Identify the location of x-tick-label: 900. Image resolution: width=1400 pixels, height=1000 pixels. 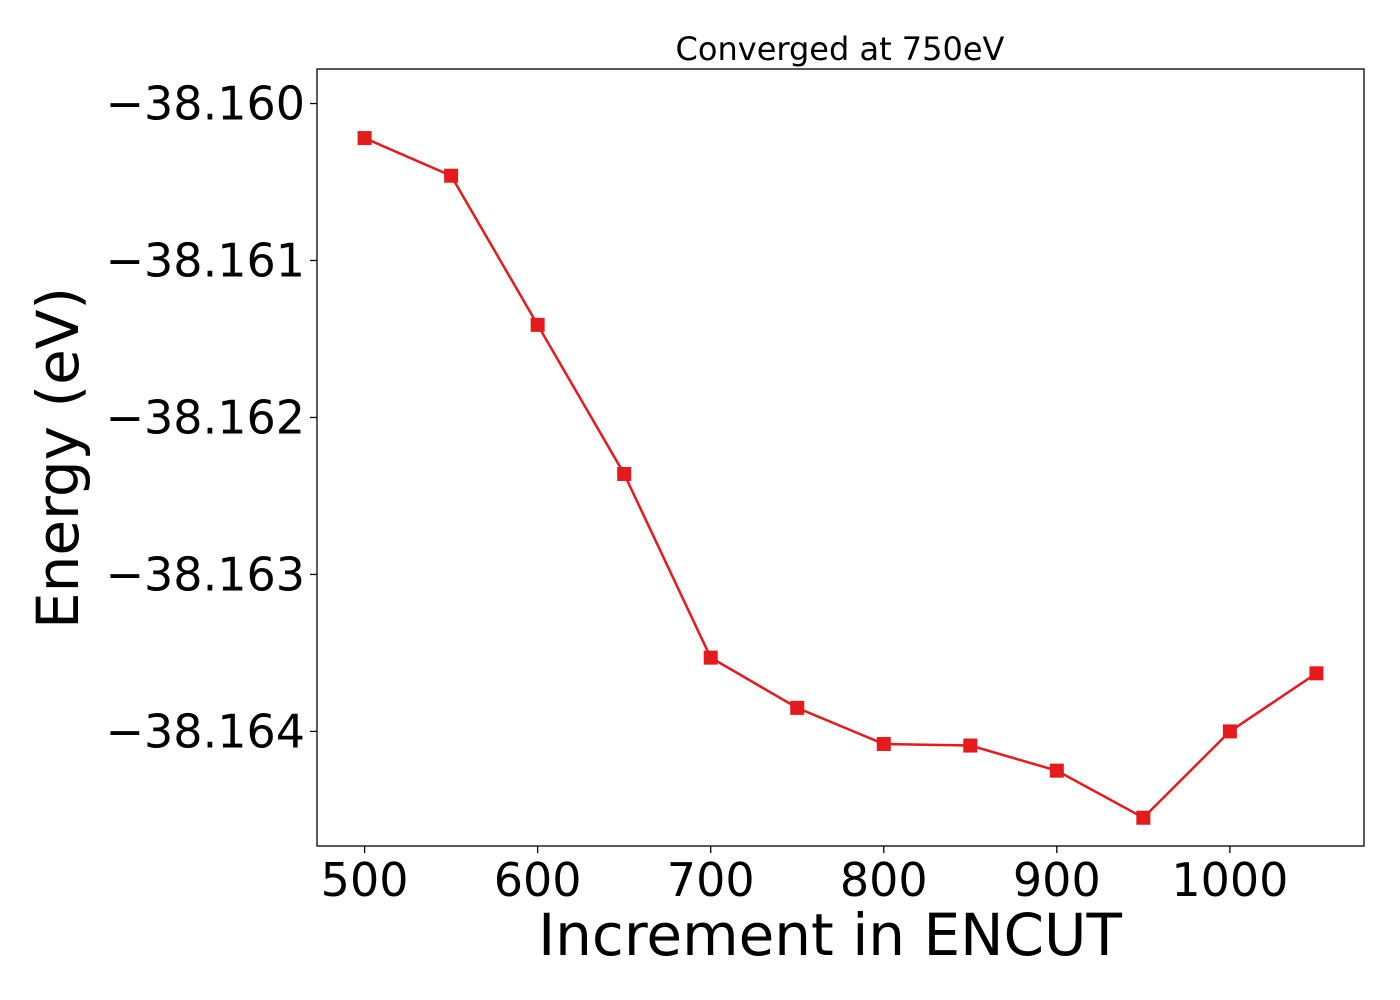
(1057, 880).